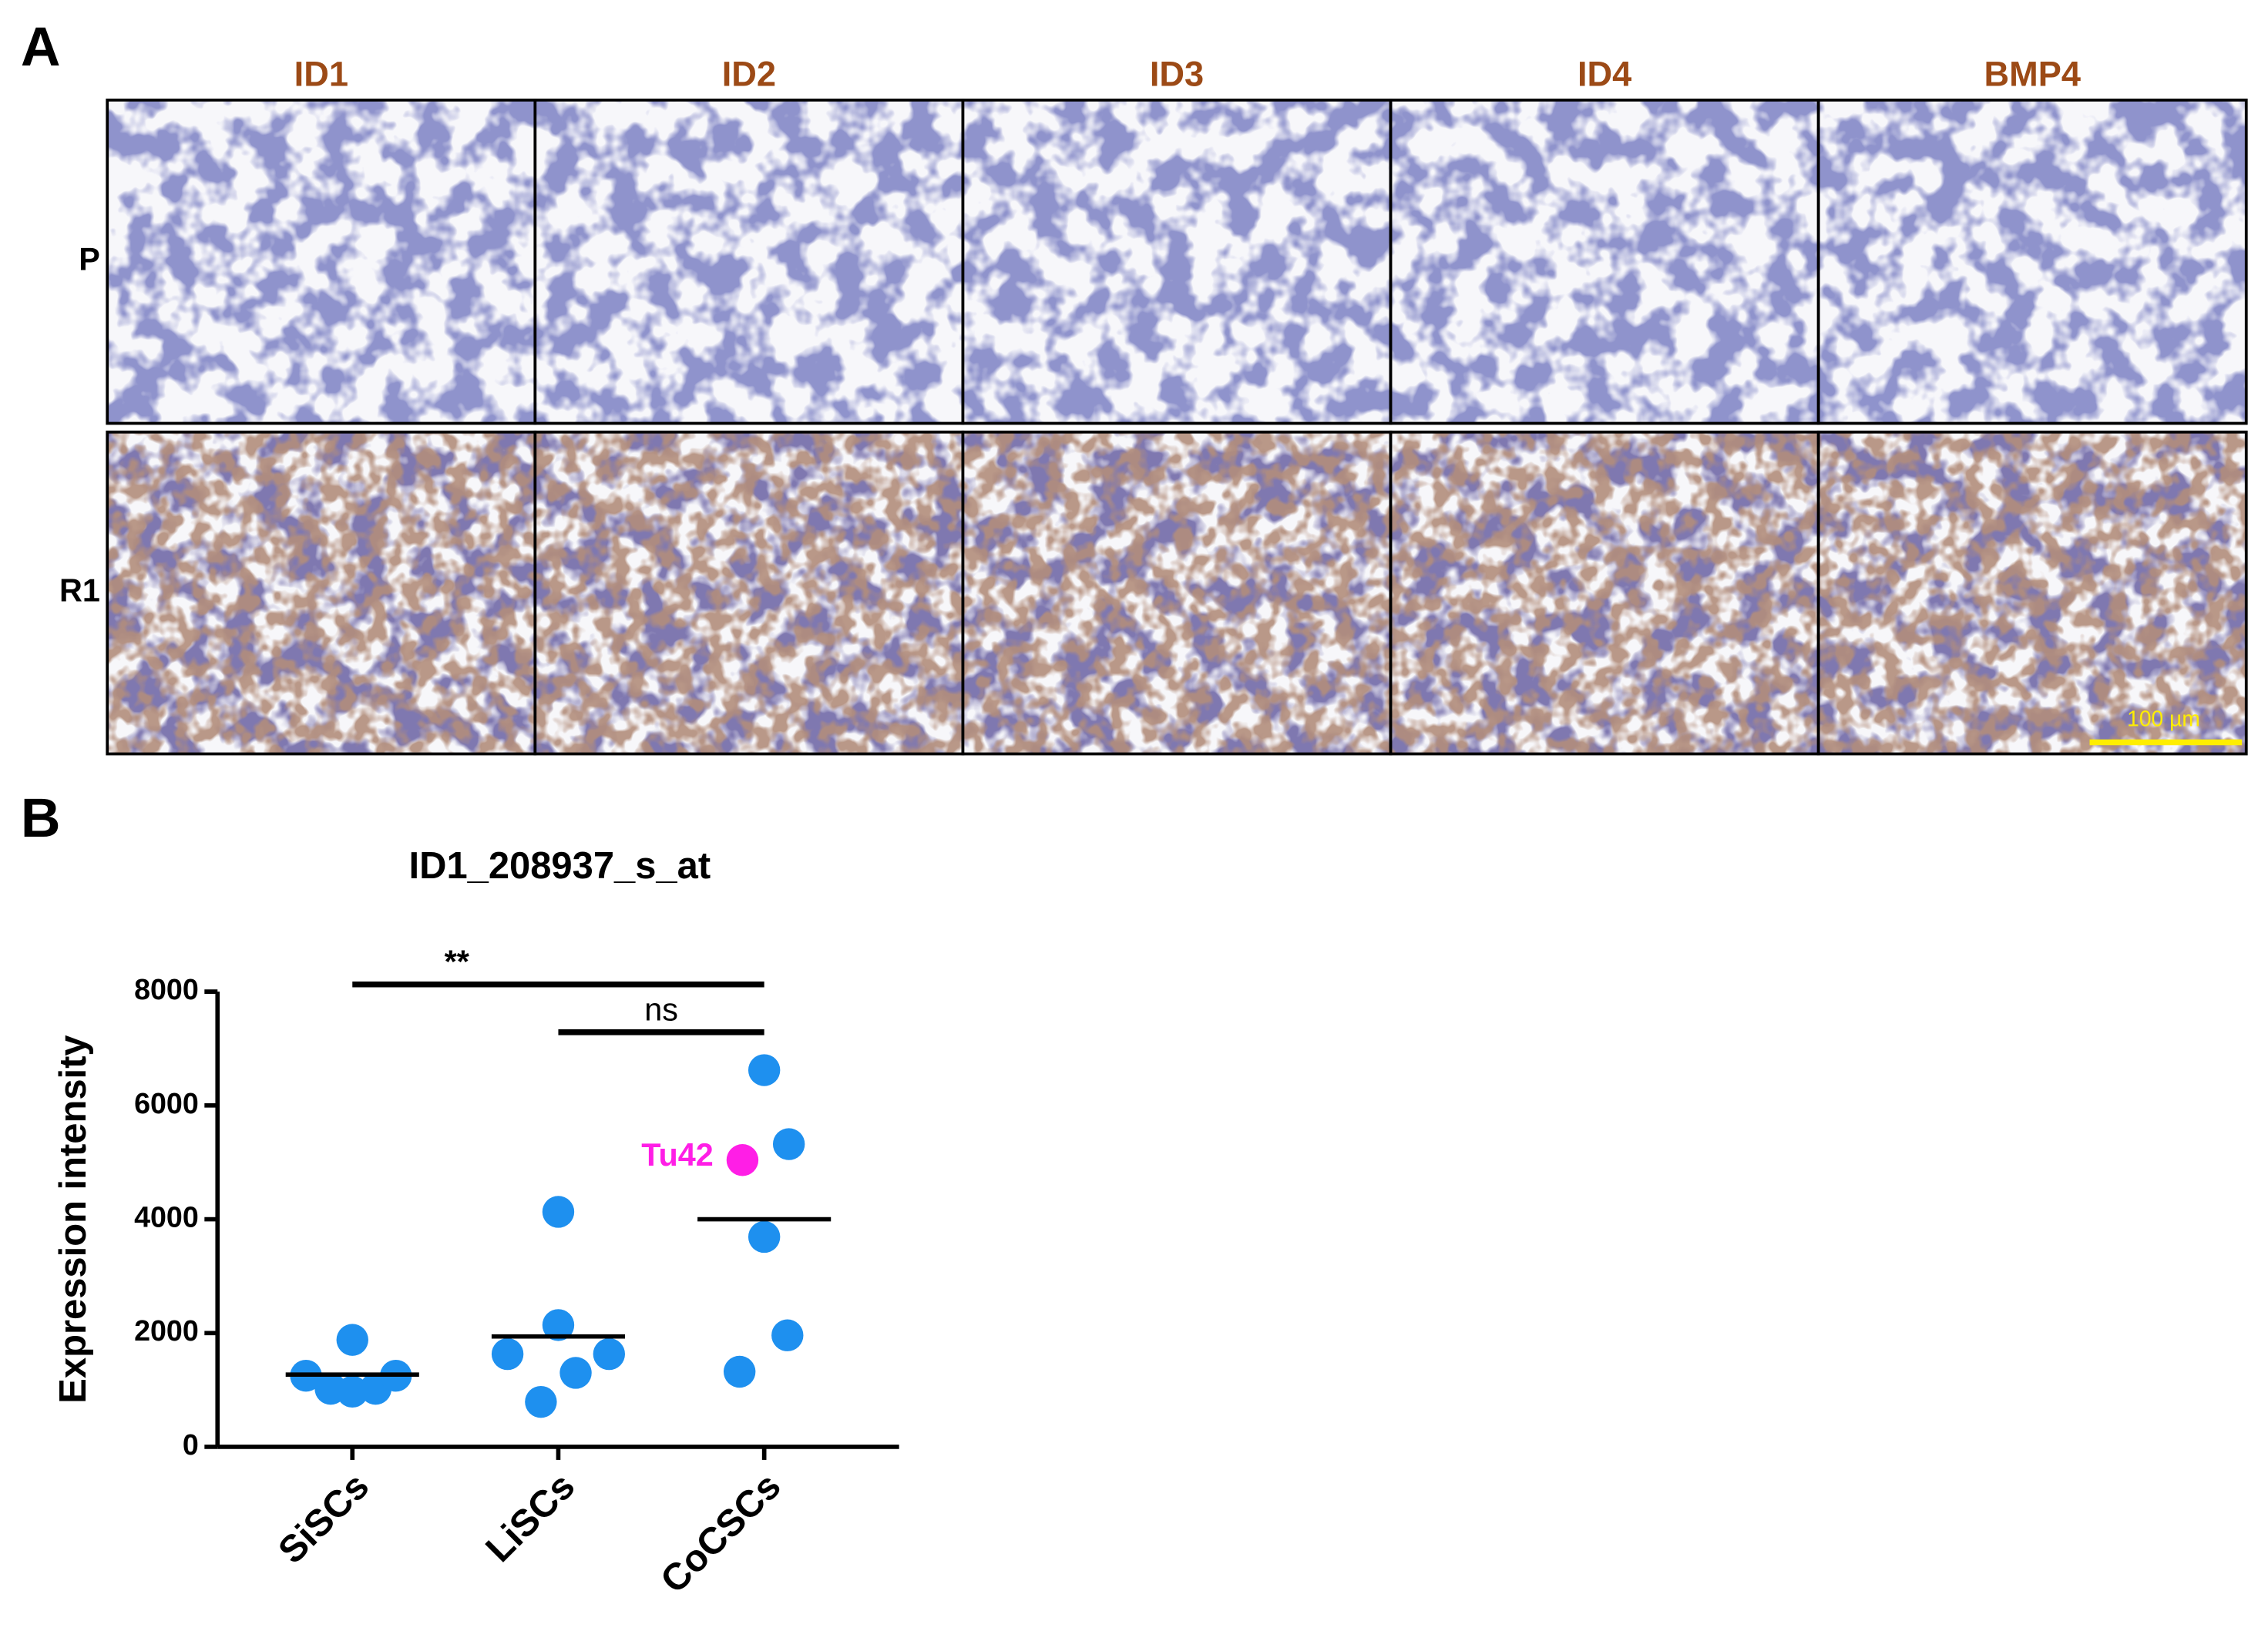  Describe the element at coordinates (167, 1103) in the screenshot. I see `y-tick-label: 6000` at that location.